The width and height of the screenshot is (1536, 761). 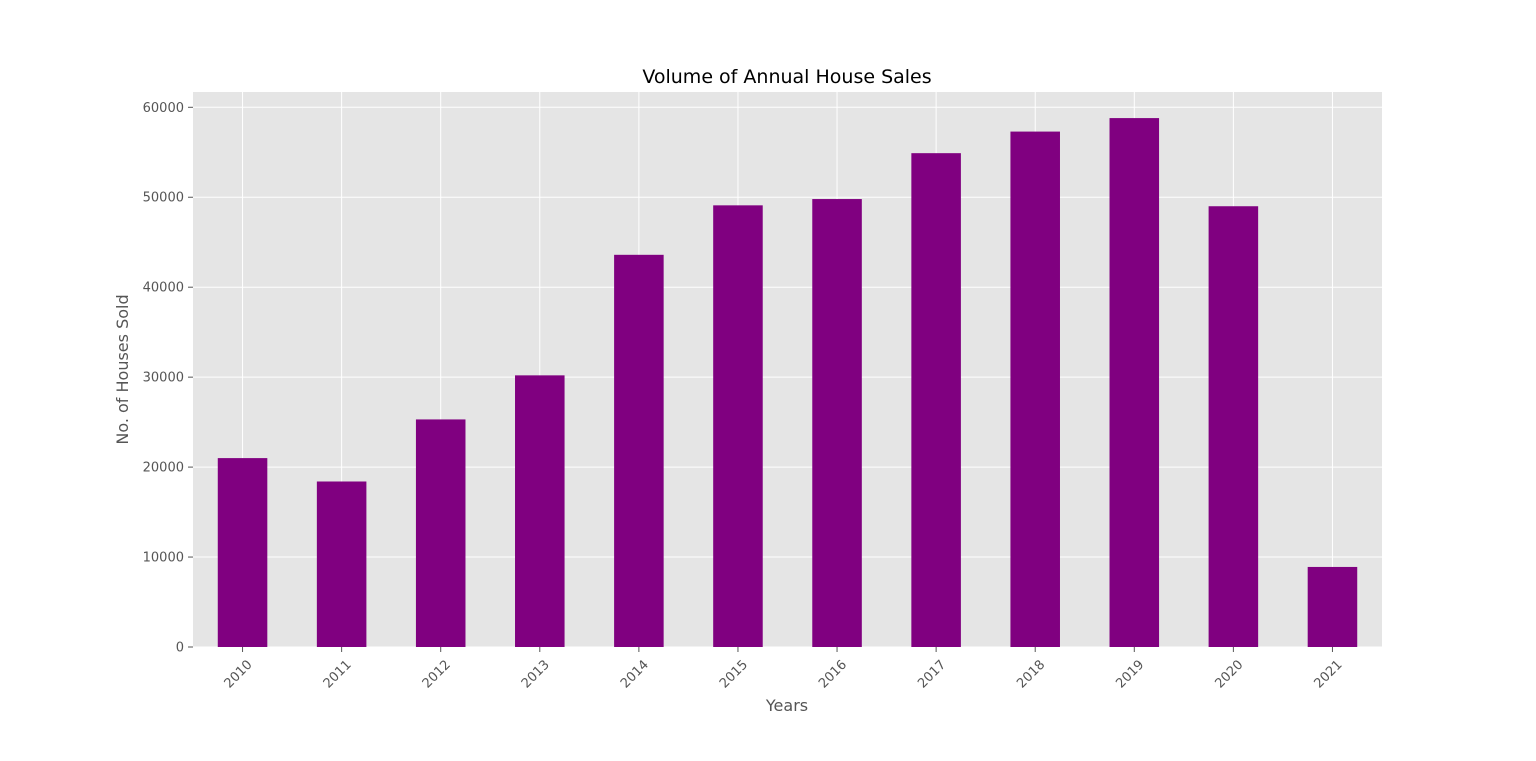 What do you see at coordinates (786, 705) in the screenshot?
I see `x-axis-label: Years` at bounding box center [786, 705].